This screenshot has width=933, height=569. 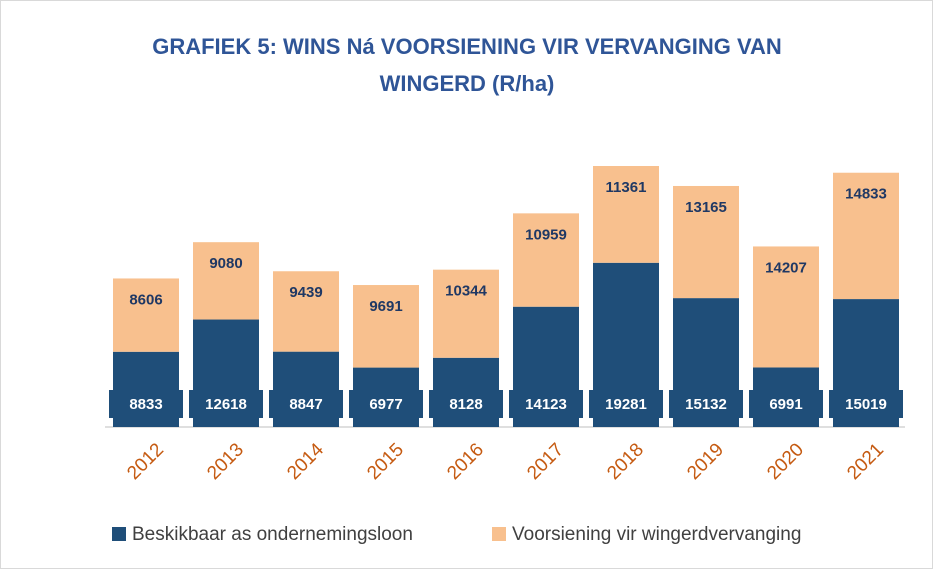 What do you see at coordinates (225, 263) in the screenshot?
I see `data-label: 9080` at bounding box center [225, 263].